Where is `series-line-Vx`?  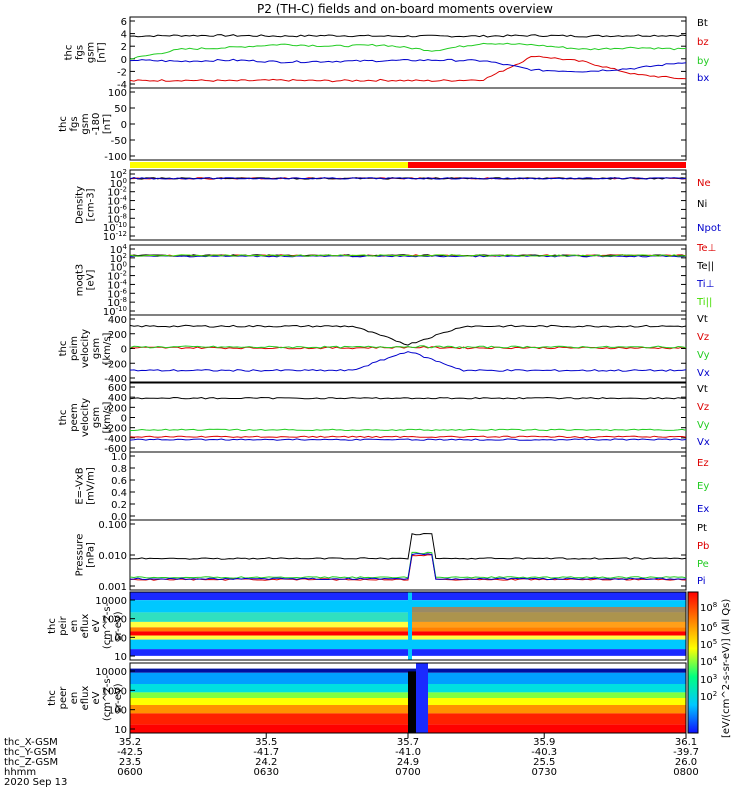
series-line-Vx is located at coordinates (408, 439).